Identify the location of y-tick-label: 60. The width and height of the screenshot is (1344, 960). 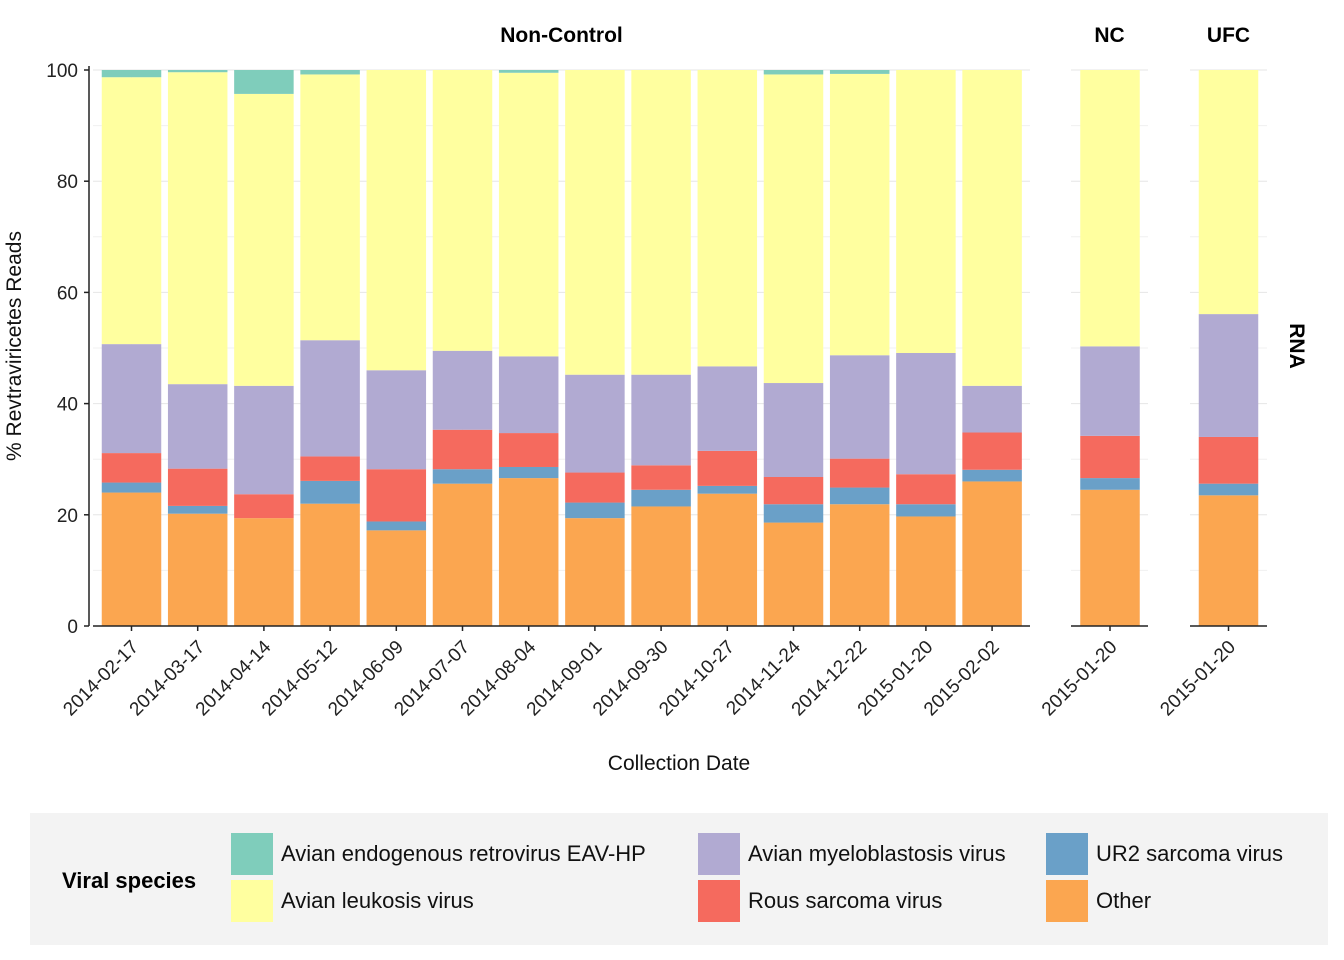
(67, 293).